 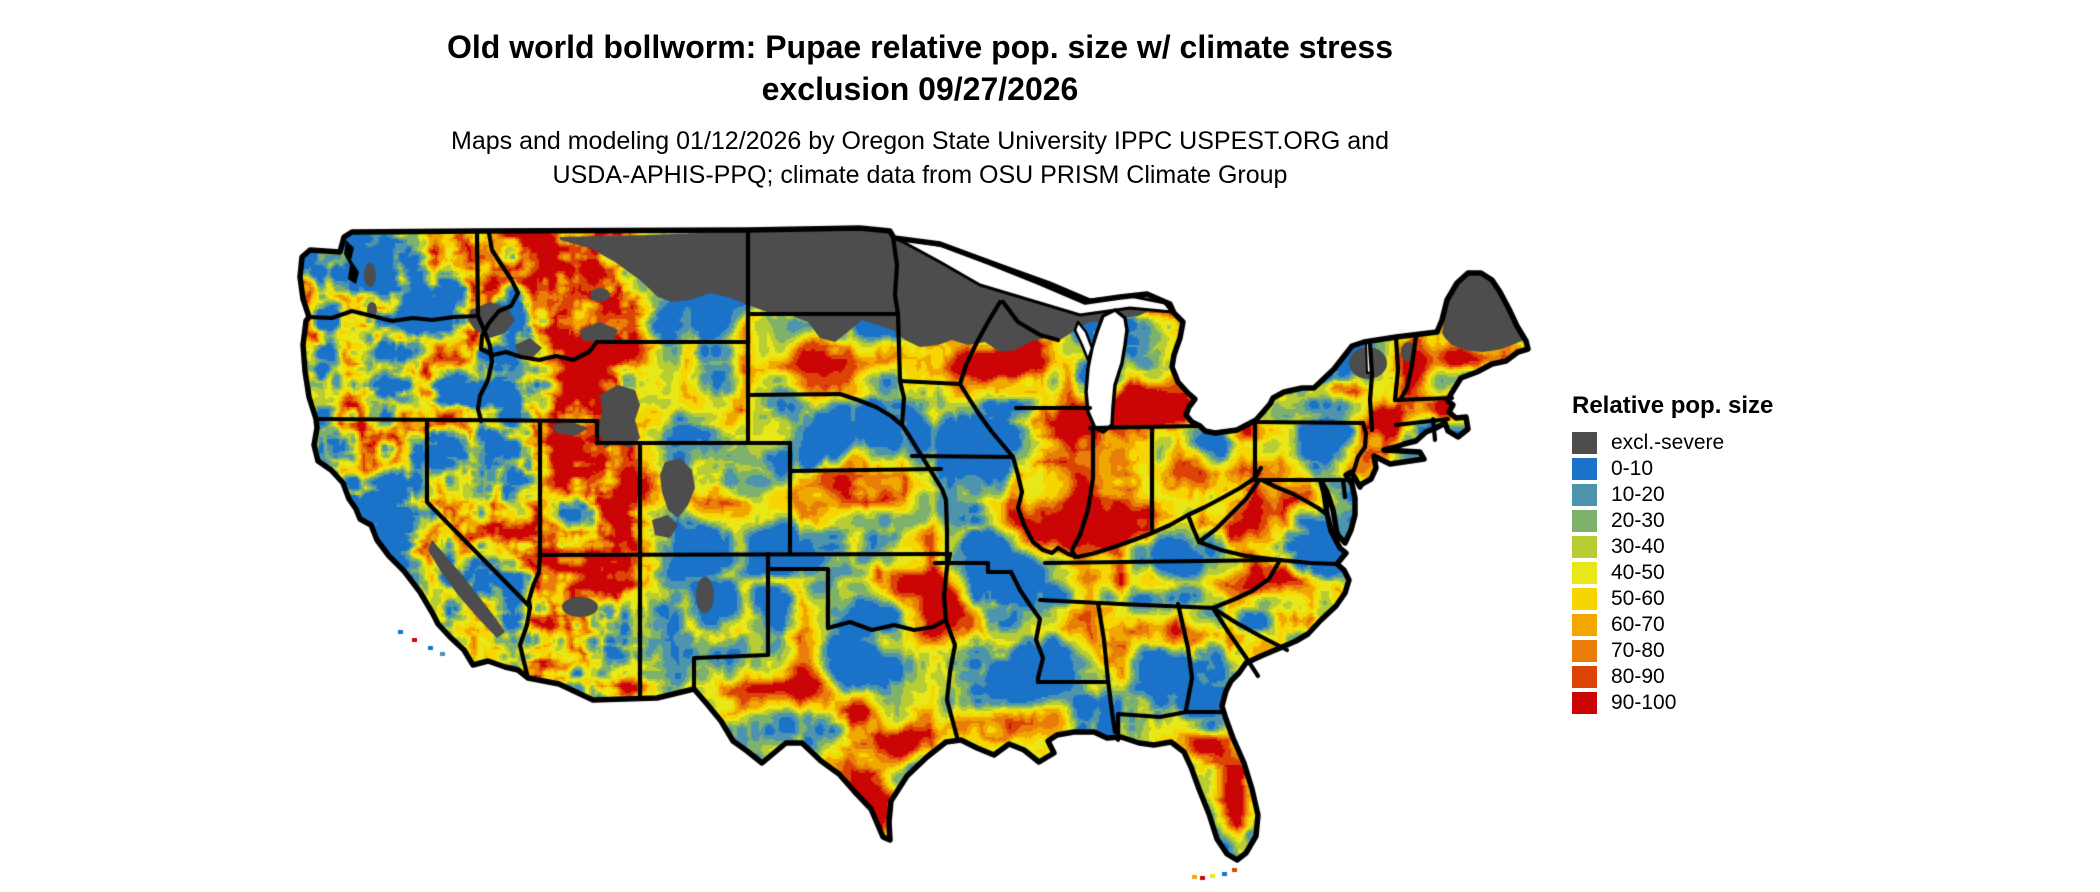 What do you see at coordinates (1638, 676) in the screenshot?
I see `legend-label: 80-90` at bounding box center [1638, 676].